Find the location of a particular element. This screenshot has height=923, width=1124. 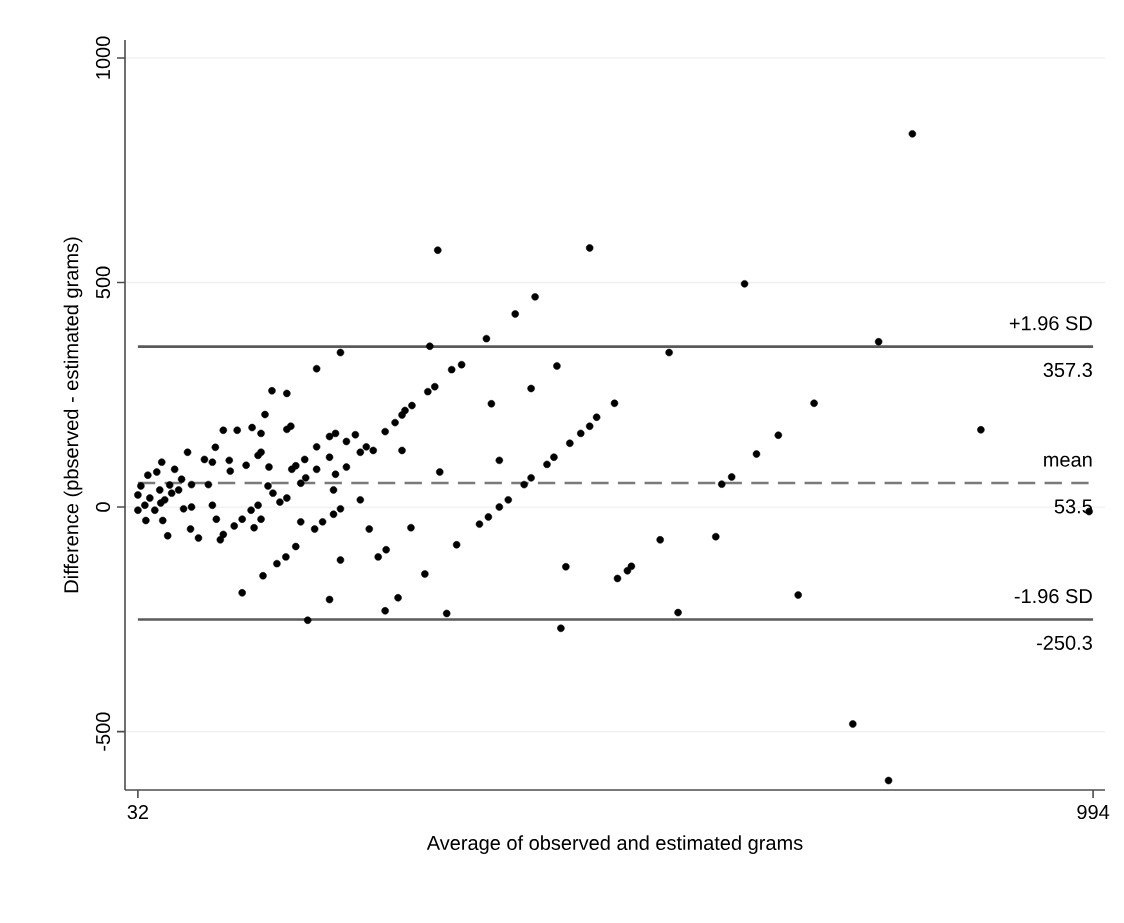

y-tick-label: 0 is located at coordinates (103, 507).